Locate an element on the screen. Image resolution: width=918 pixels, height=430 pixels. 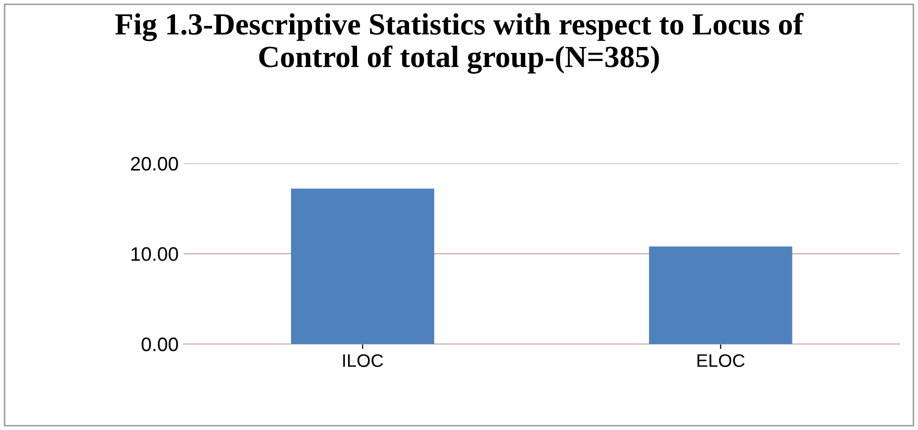
x-tick-label: ILOC is located at coordinates (363, 360).